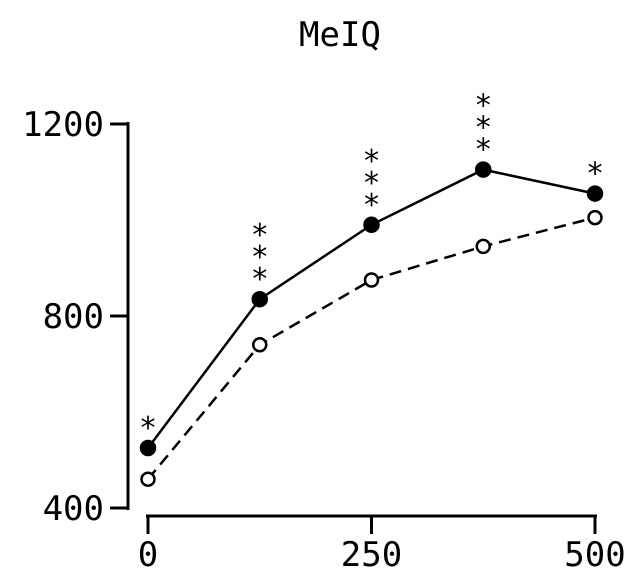  What do you see at coordinates (594, 554) in the screenshot?
I see `x-tick-label: 500` at bounding box center [594, 554].